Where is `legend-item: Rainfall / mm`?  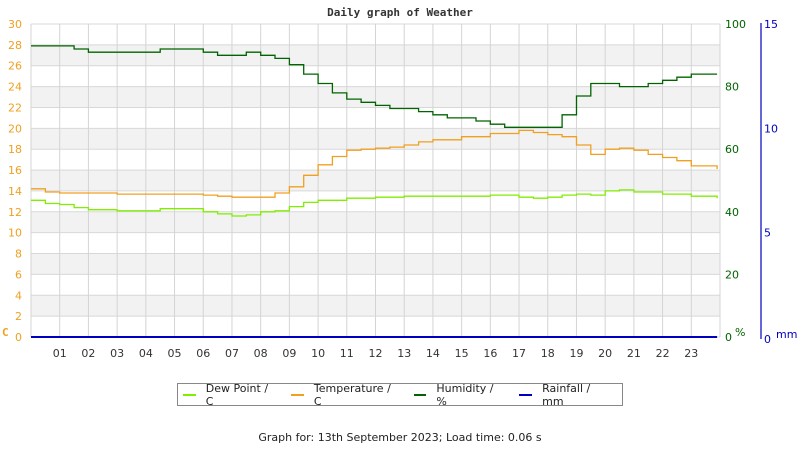
legend-item: Rainfall / mm is located at coordinates (566, 395).